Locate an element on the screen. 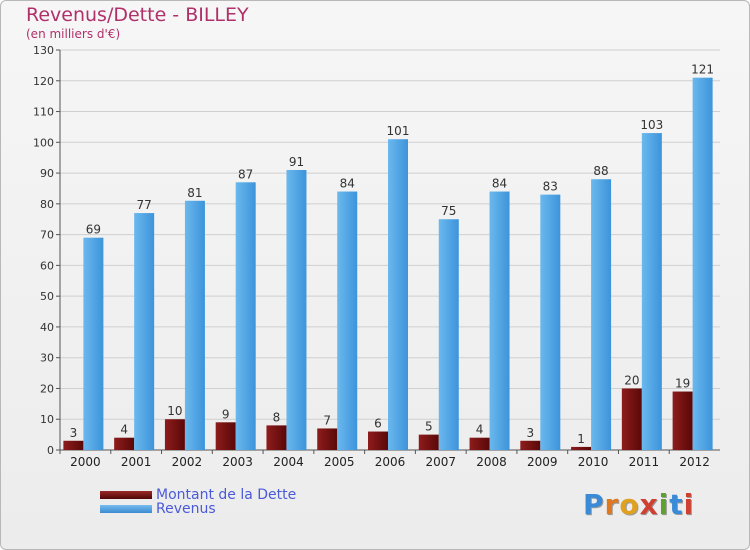  legend-item-dette: Montant de la Dette is located at coordinates (198, 495).